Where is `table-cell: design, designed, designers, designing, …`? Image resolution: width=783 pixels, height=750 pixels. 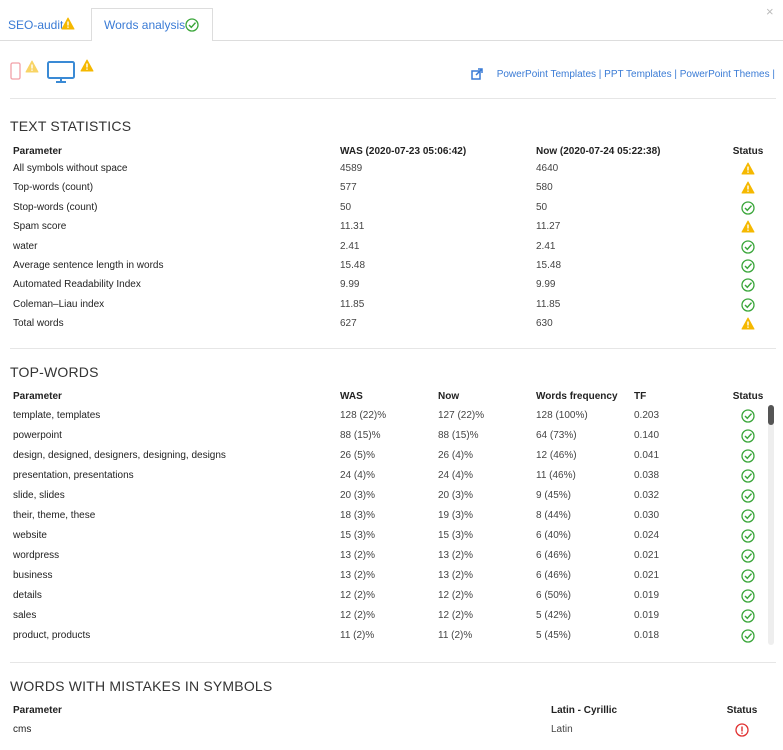
table-cell: design, designed, designers, designing, … is located at coordinates (119, 455).